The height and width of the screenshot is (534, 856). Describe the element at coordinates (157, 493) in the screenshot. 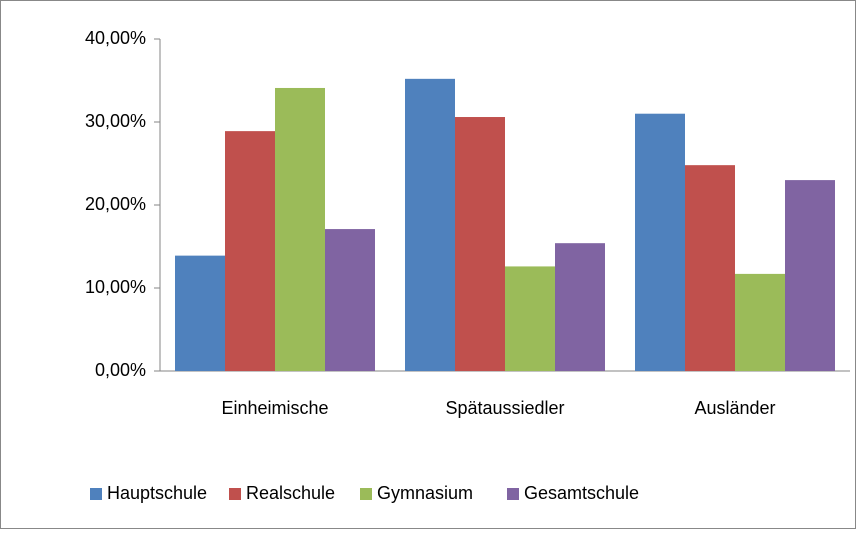

I see `legend-label: Hauptschule` at that location.